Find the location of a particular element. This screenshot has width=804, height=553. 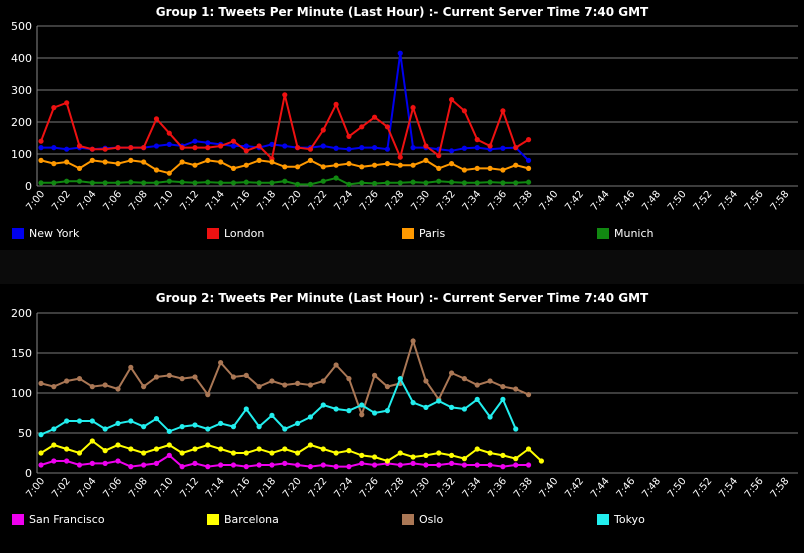

y-tick-label: 150 is located at coordinates (21, 353).